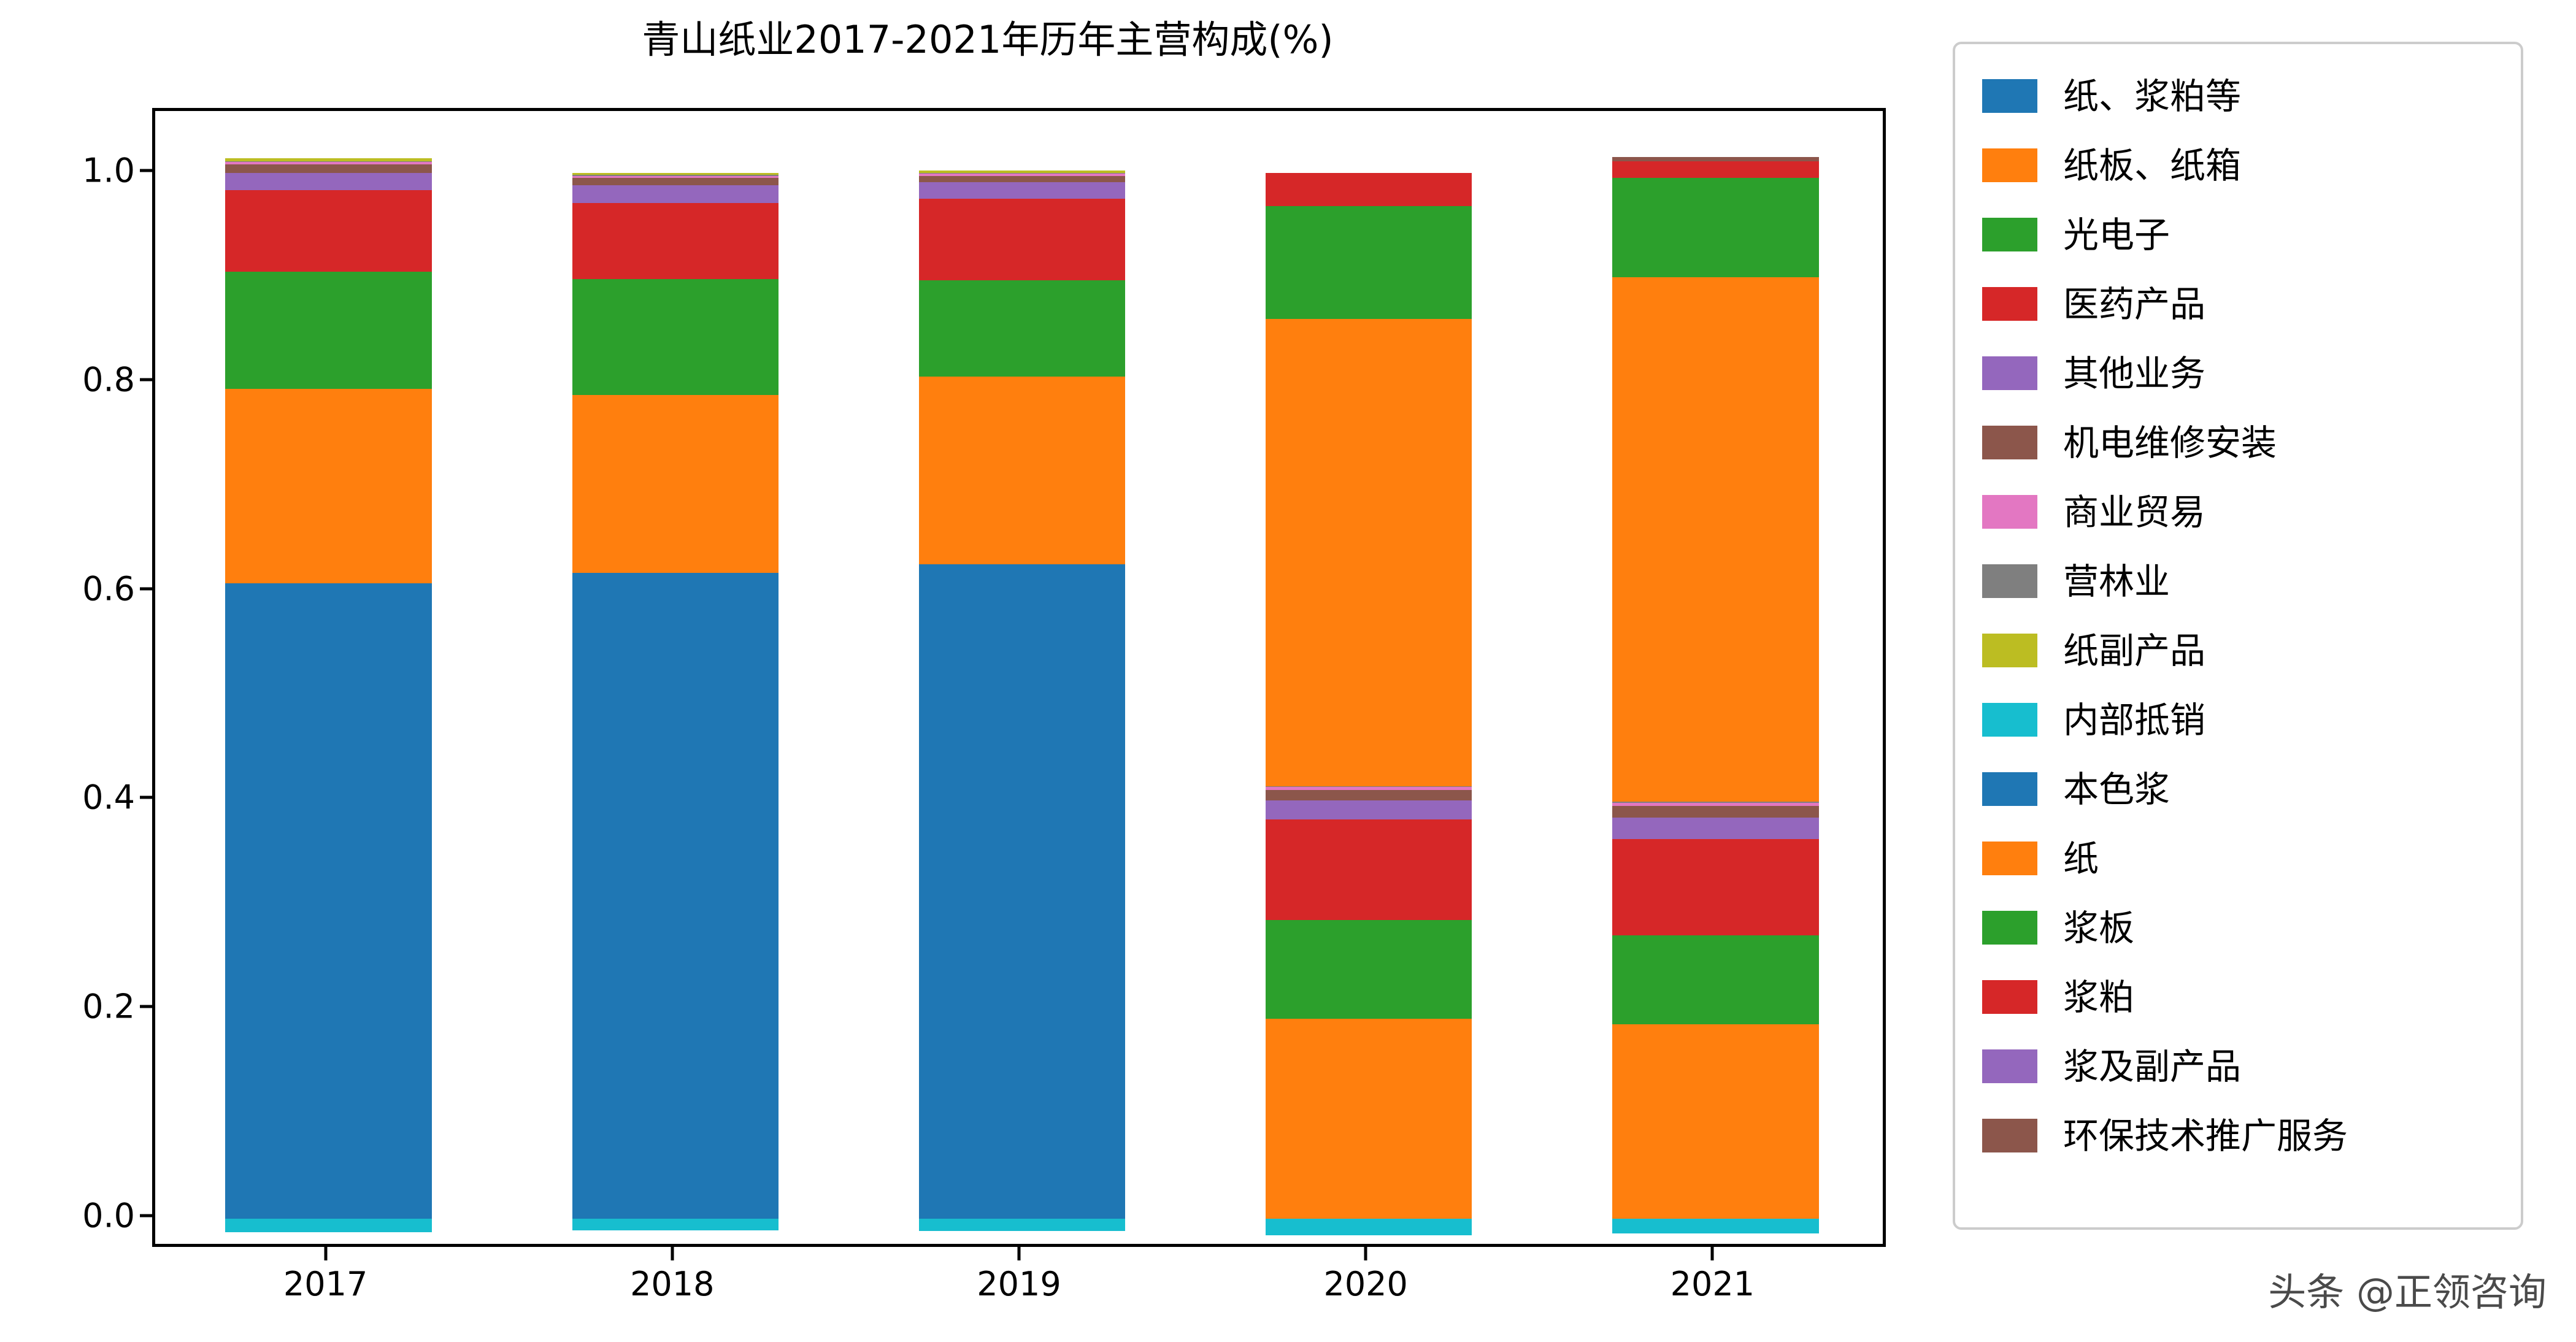 The height and width of the screenshot is (1342, 2576). I want to click on legend-item: 机电维修安装, so click(2238, 443).